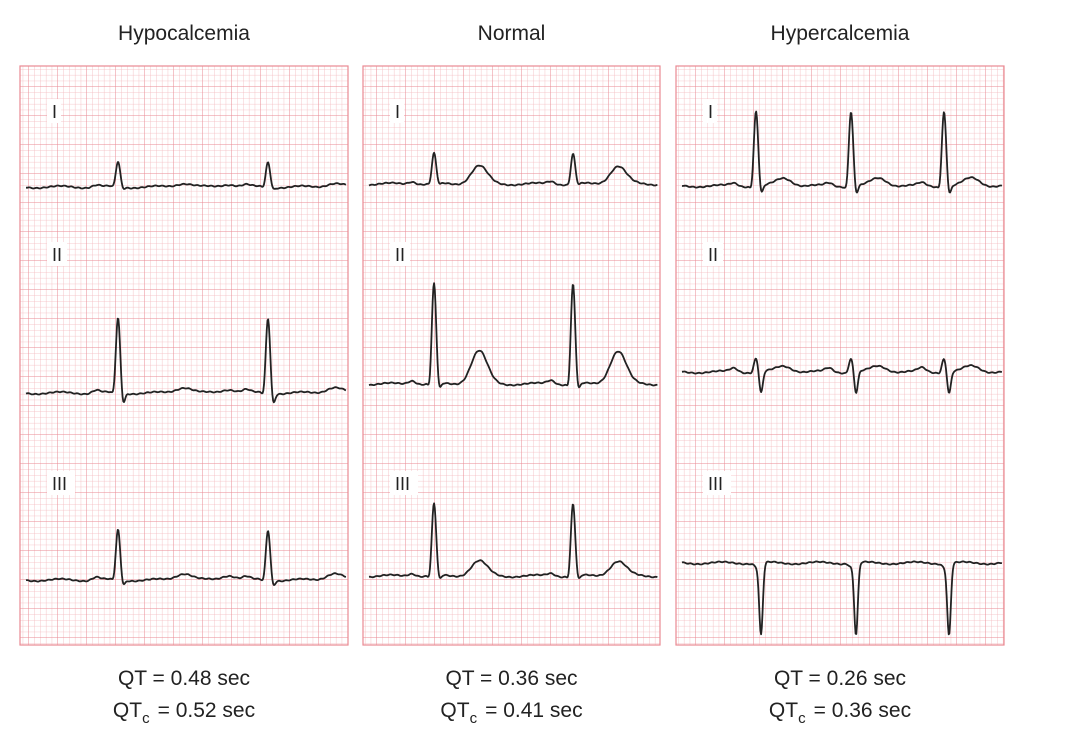 This screenshot has height=755, width=1080. Describe the element at coordinates (862, 710) in the screenshot. I see `qtc-rest: = 0.36 sec` at that location.